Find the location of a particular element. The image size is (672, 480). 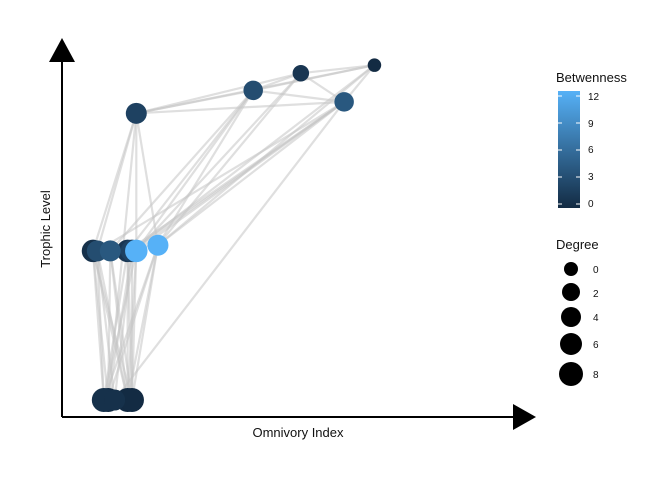

degree-tick-8: 8 is located at coordinates (596, 375).